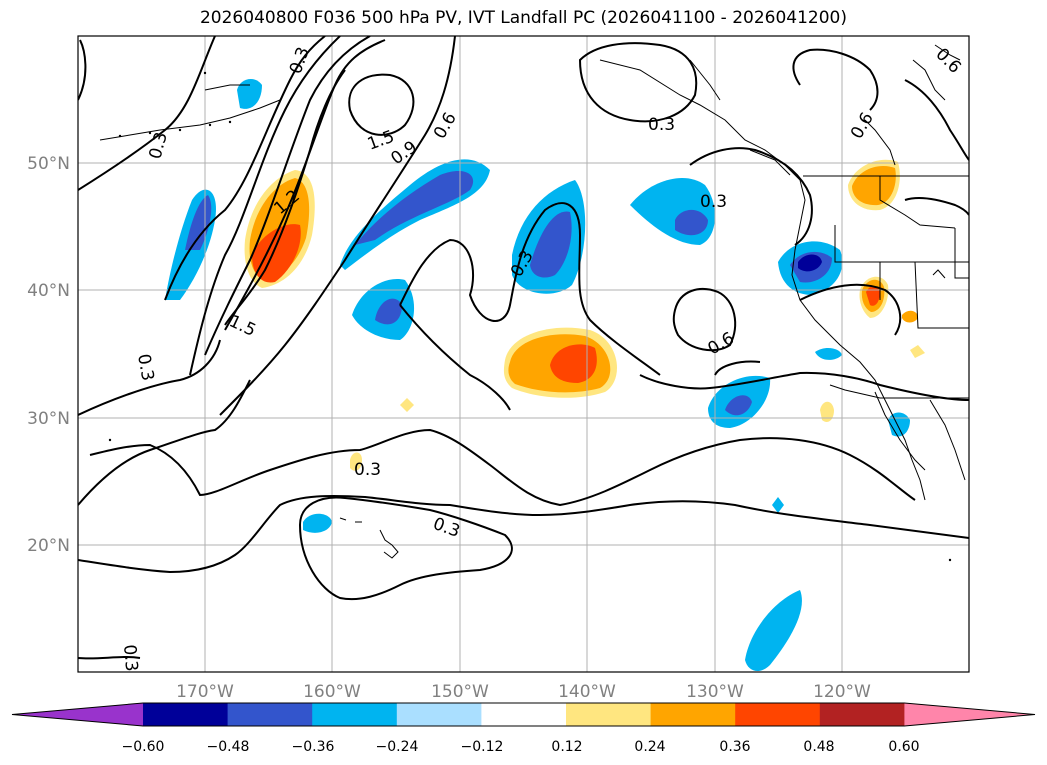 This screenshot has height=765, width=1047. Describe the element at coordinates (903, 747) in the screenshot. I see `colorbar-tick: 0.60` at that location.